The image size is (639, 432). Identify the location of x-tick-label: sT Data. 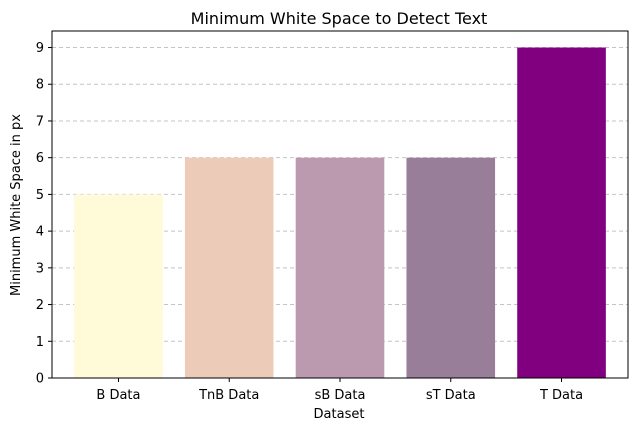
(451, 395).